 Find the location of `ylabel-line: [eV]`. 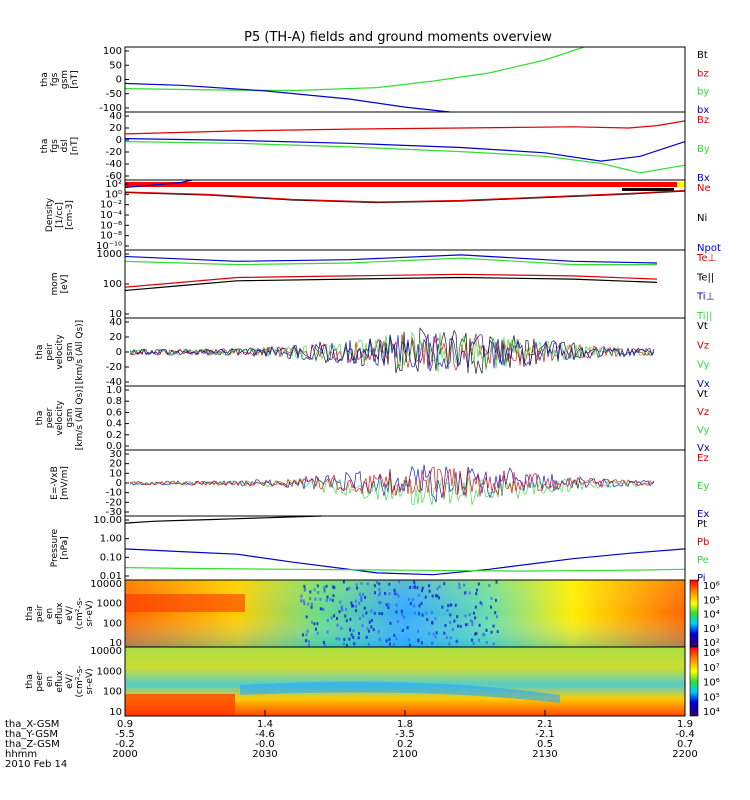

ylabel-line: [eV] is located at coordinates (65, 284).